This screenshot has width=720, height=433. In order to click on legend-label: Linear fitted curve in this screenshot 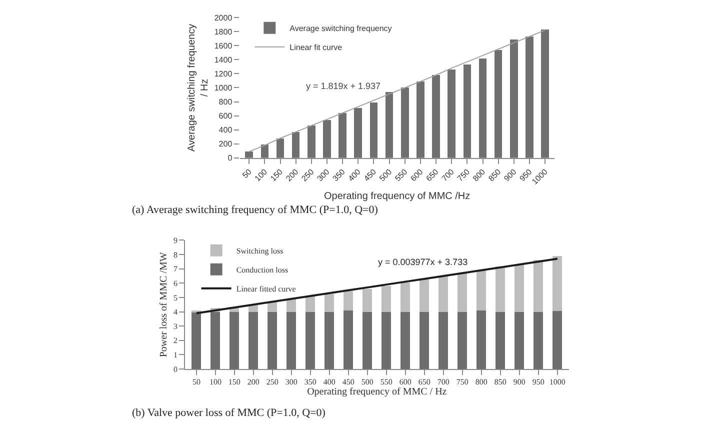, I will do `click(266, 289)`.